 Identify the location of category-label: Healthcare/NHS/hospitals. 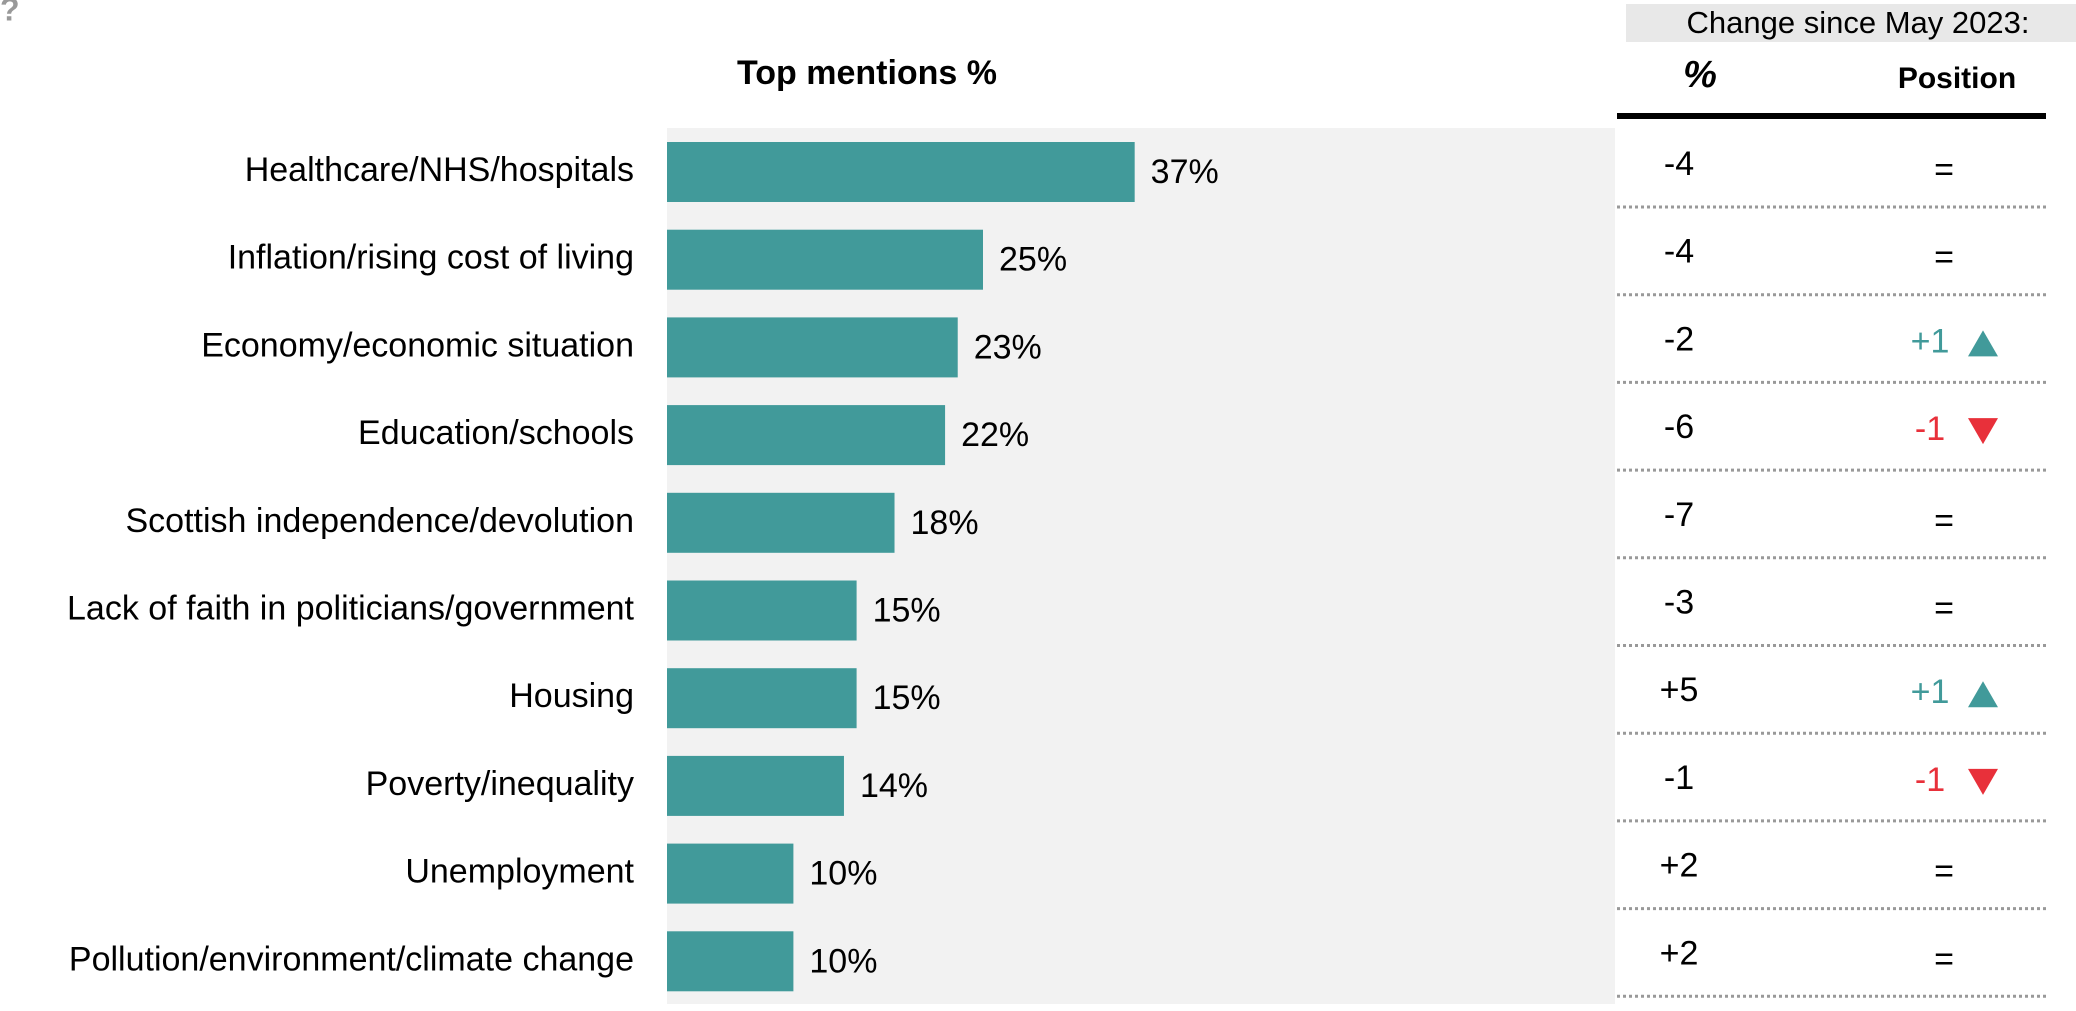
(439, 170).